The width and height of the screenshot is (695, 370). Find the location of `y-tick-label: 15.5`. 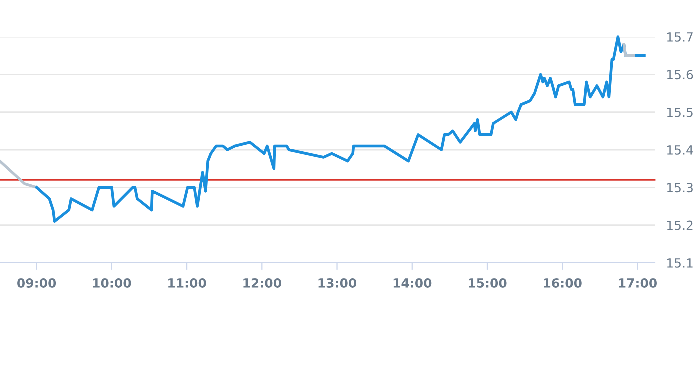

y-tick-label: 15.5 is located at coordinates (680, 113).